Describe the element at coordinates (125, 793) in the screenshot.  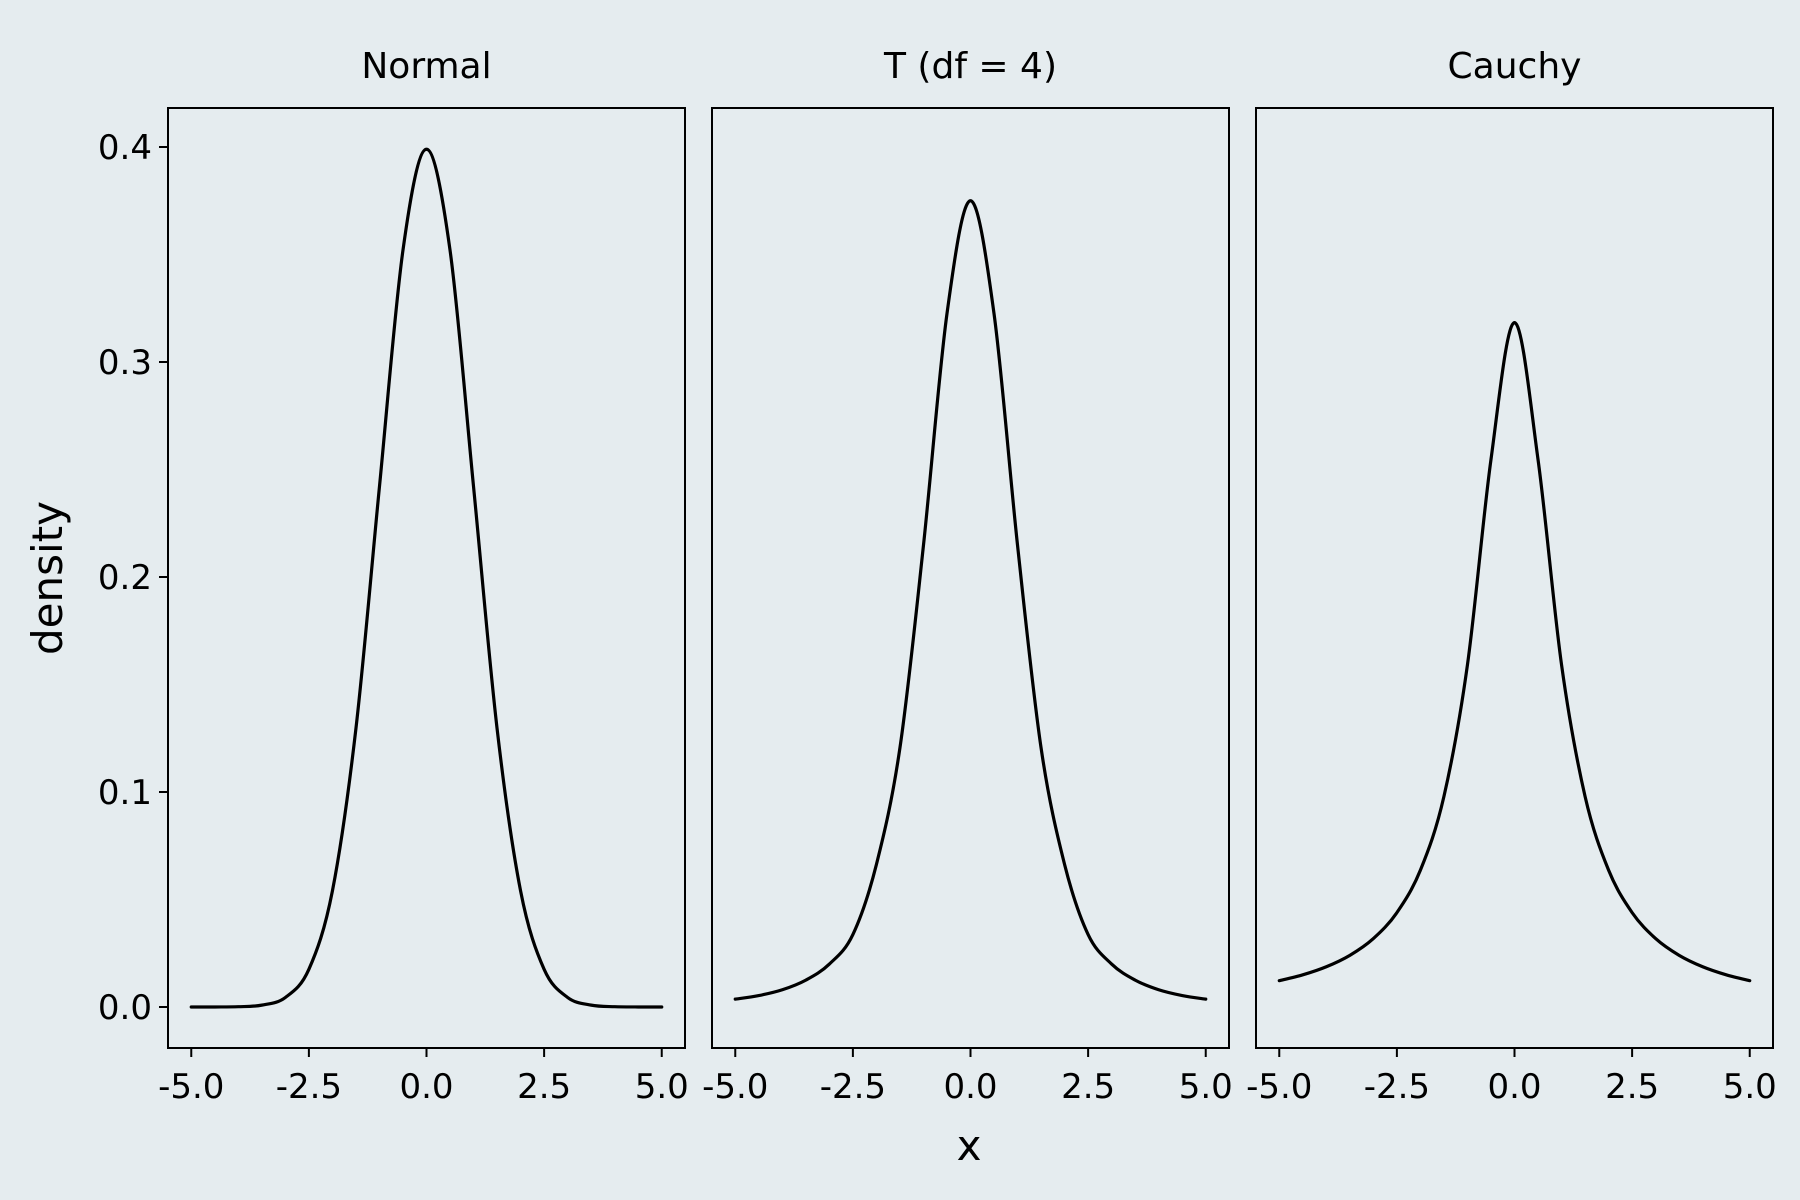
I see `y-tick-label: 0.1` at that location.